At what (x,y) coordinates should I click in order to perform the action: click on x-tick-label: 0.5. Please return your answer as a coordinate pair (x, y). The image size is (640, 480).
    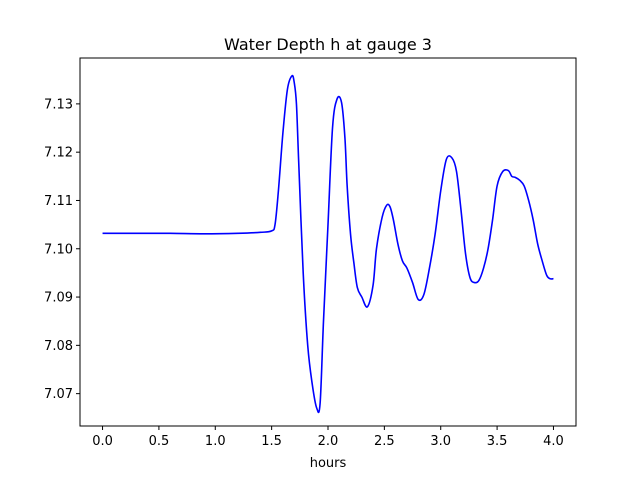
    Looking at the image, I should click on (159, 441).